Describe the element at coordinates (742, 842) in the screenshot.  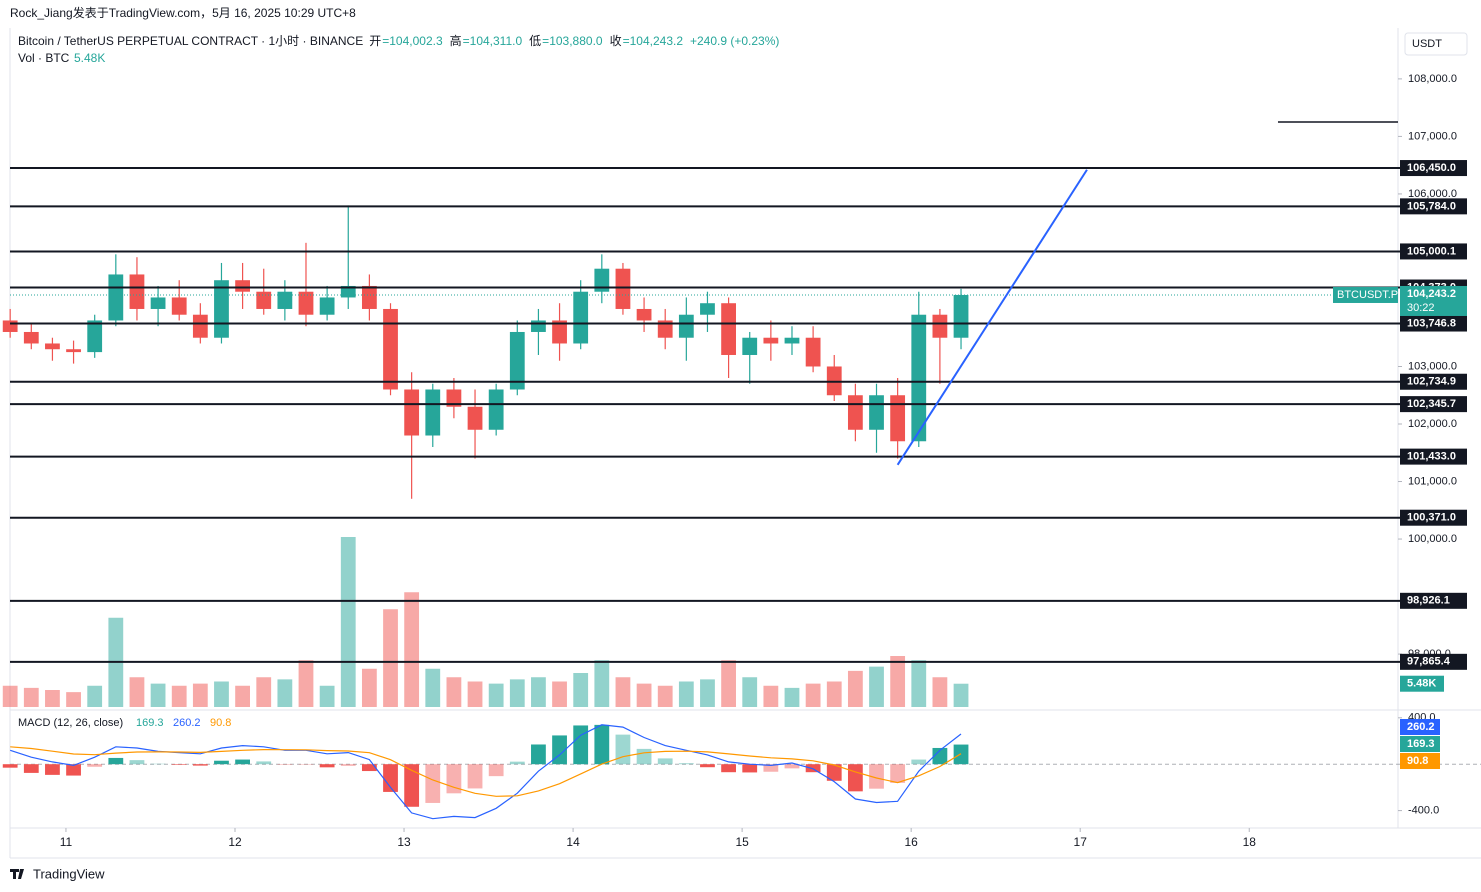
I see `x-tick-label: 15` at that location.